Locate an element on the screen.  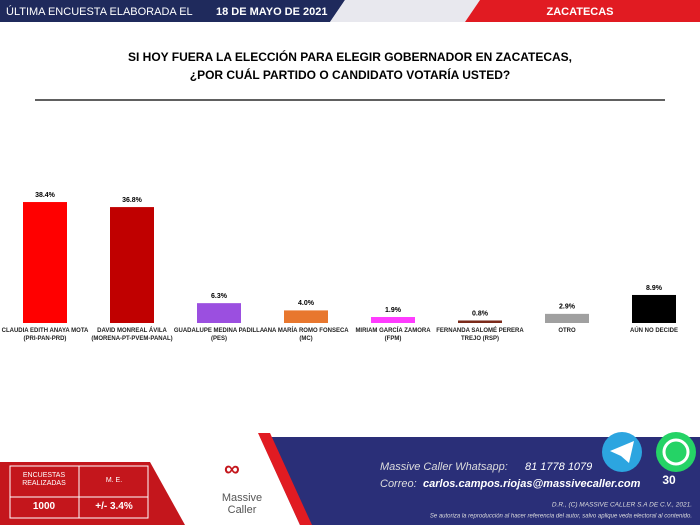
whatsapp-glyph is located at coordinates (676, 452).